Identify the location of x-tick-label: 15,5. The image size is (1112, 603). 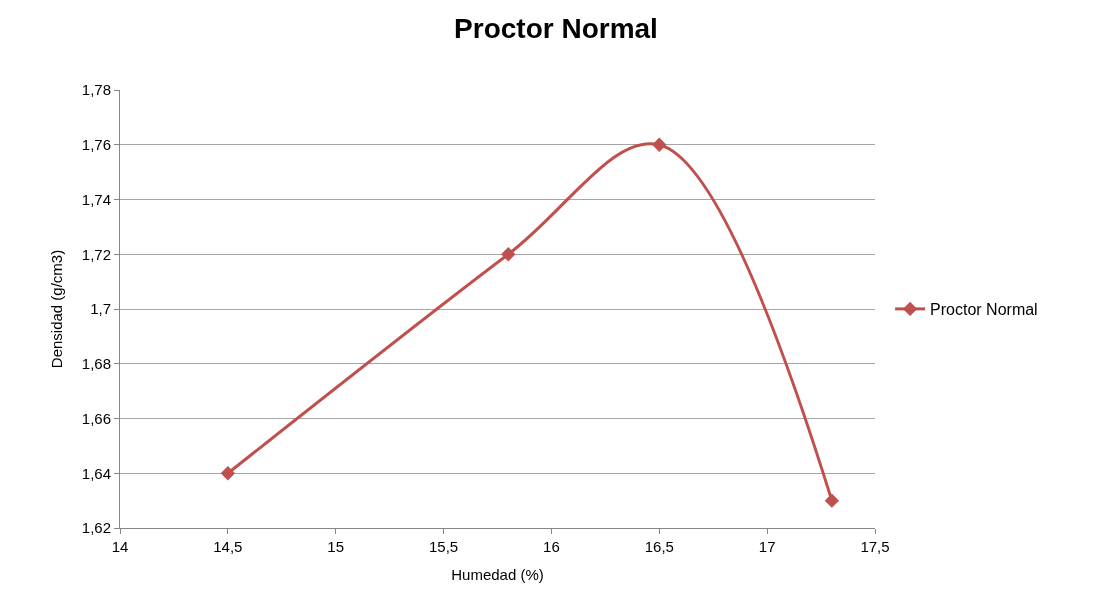
(443, 546).